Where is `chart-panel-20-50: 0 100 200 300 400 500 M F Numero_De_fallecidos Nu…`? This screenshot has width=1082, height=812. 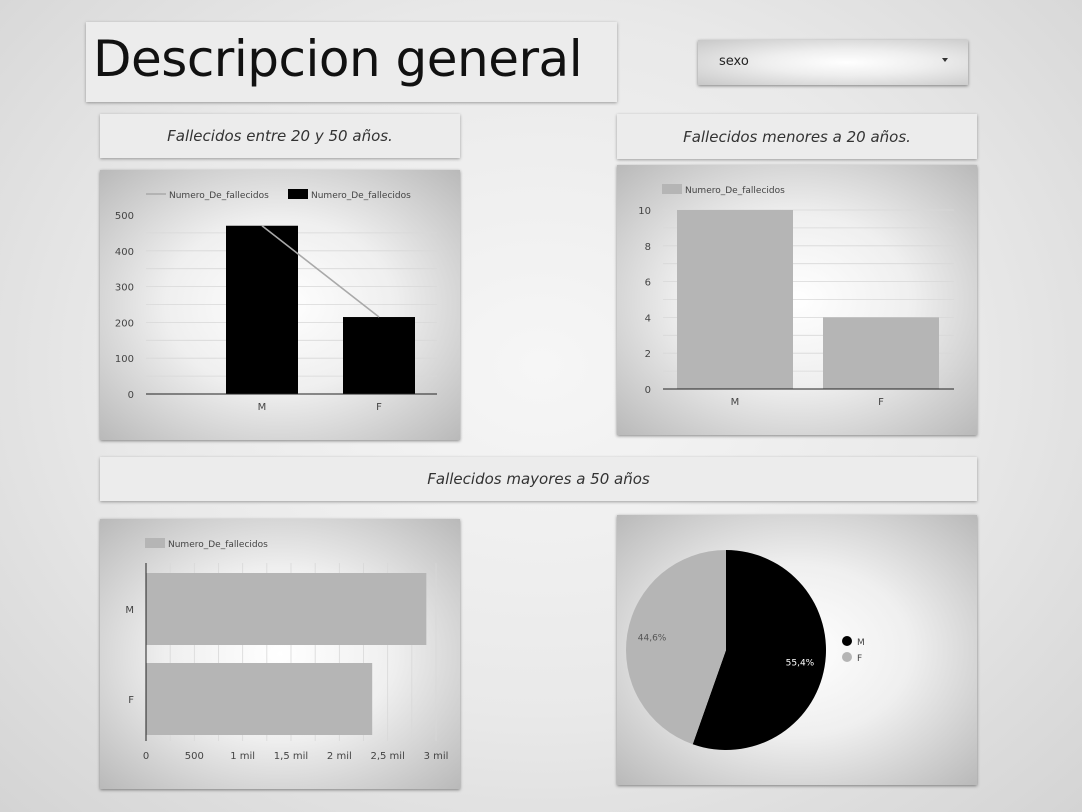
chart-panel-20-50: 0 100 200 300 400 500 M F Numero_De_fallecidos Nu… is located at coordinates (280, 305).